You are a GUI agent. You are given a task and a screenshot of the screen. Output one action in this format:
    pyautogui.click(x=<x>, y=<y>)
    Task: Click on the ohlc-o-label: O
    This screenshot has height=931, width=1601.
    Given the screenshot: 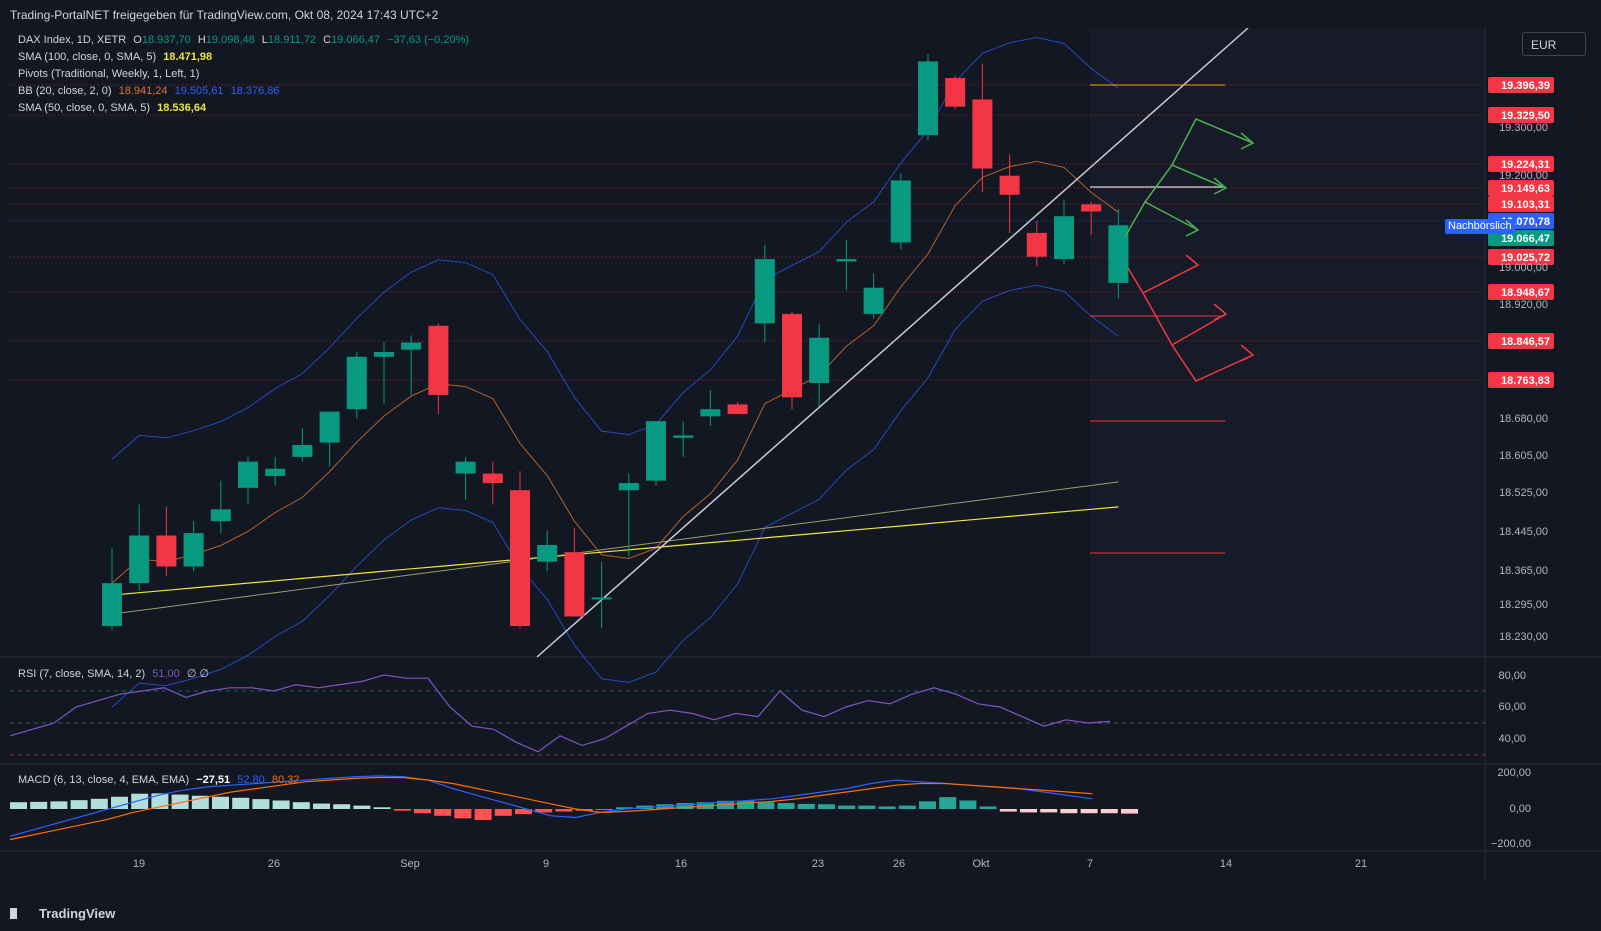 What is the action you would take?
    pyautogui.click(x=137, y=40)
    